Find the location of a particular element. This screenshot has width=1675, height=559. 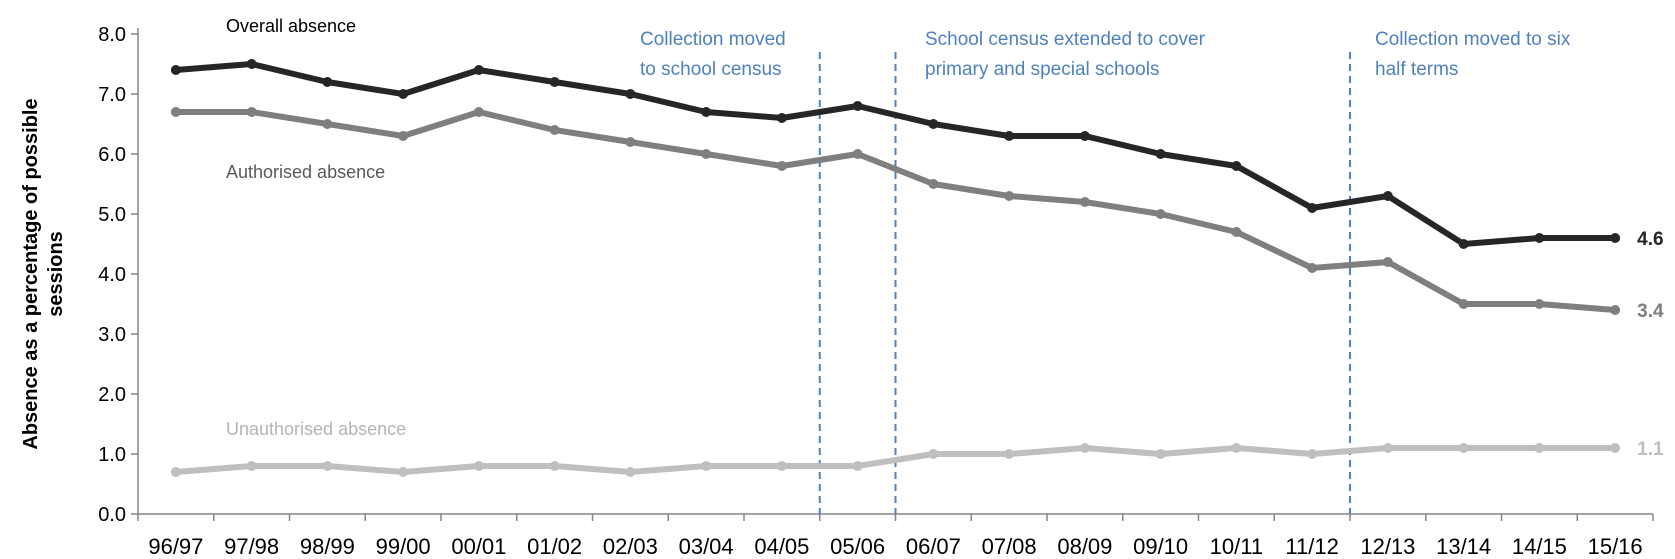

y-tick-label: 7.0 is located at coordinates (112, 95).